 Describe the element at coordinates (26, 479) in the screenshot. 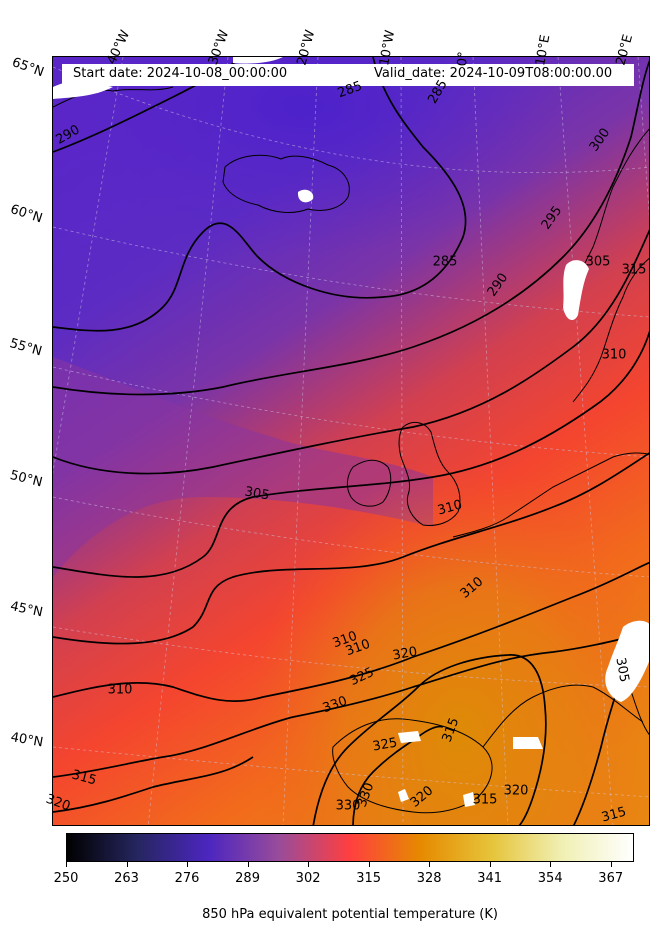

I see `latitude-label-50n: 50°N` at that location.